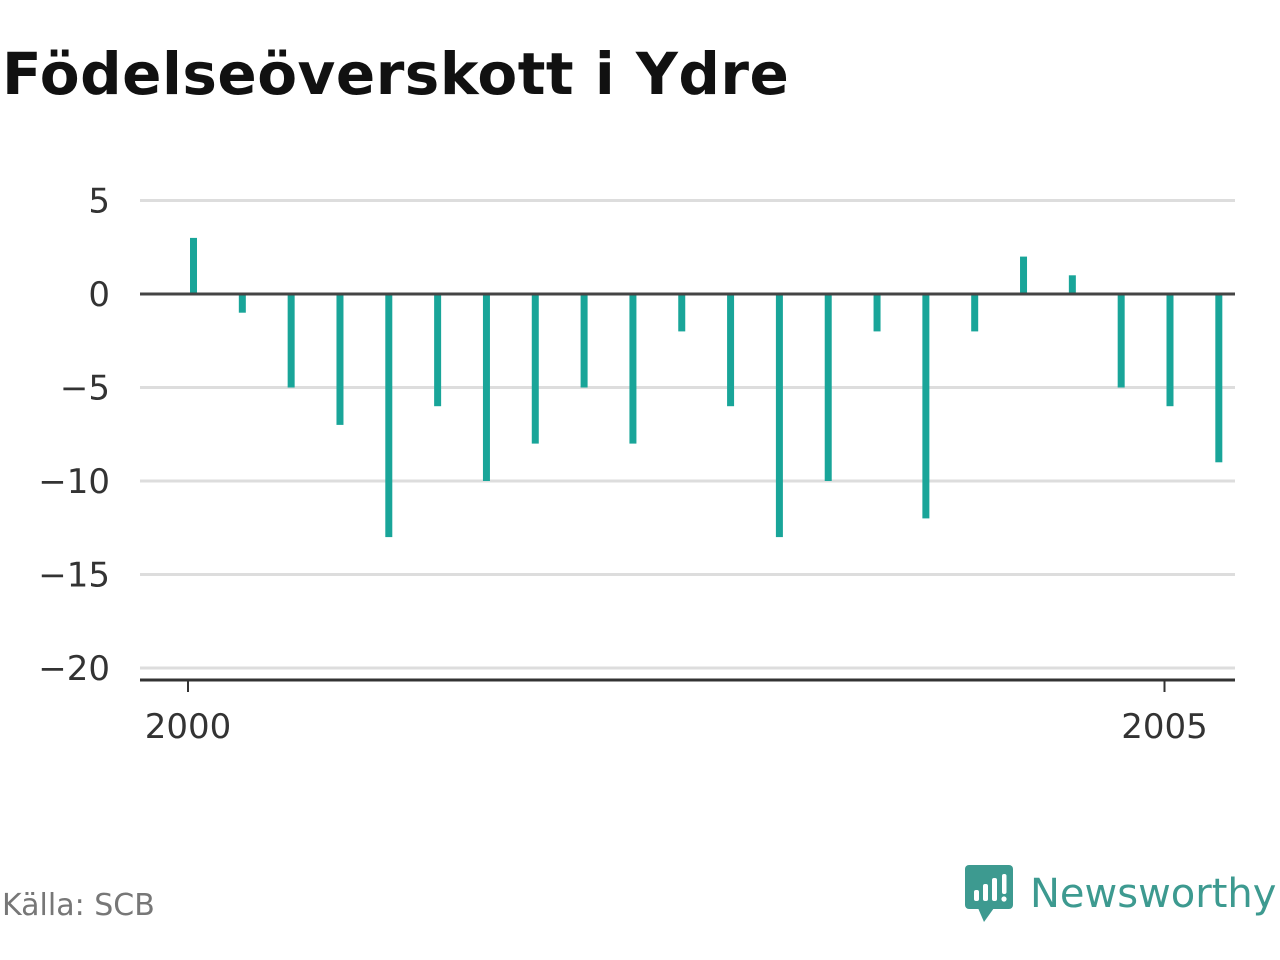 The width and height of the screenshot is (1280, 960). I want to click on source-note: Källa: SCB, so click(78, 905).